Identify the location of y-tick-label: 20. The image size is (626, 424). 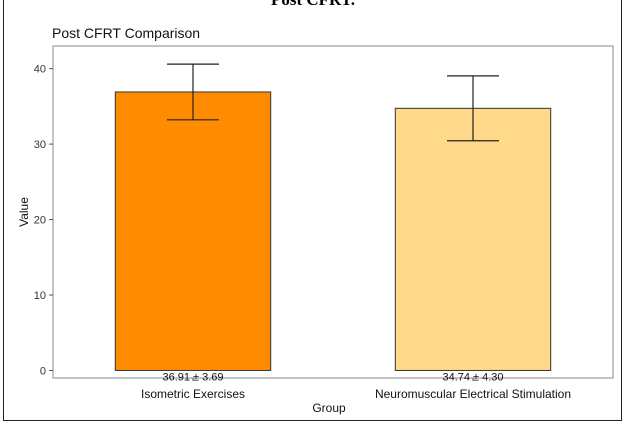
(40, 221).